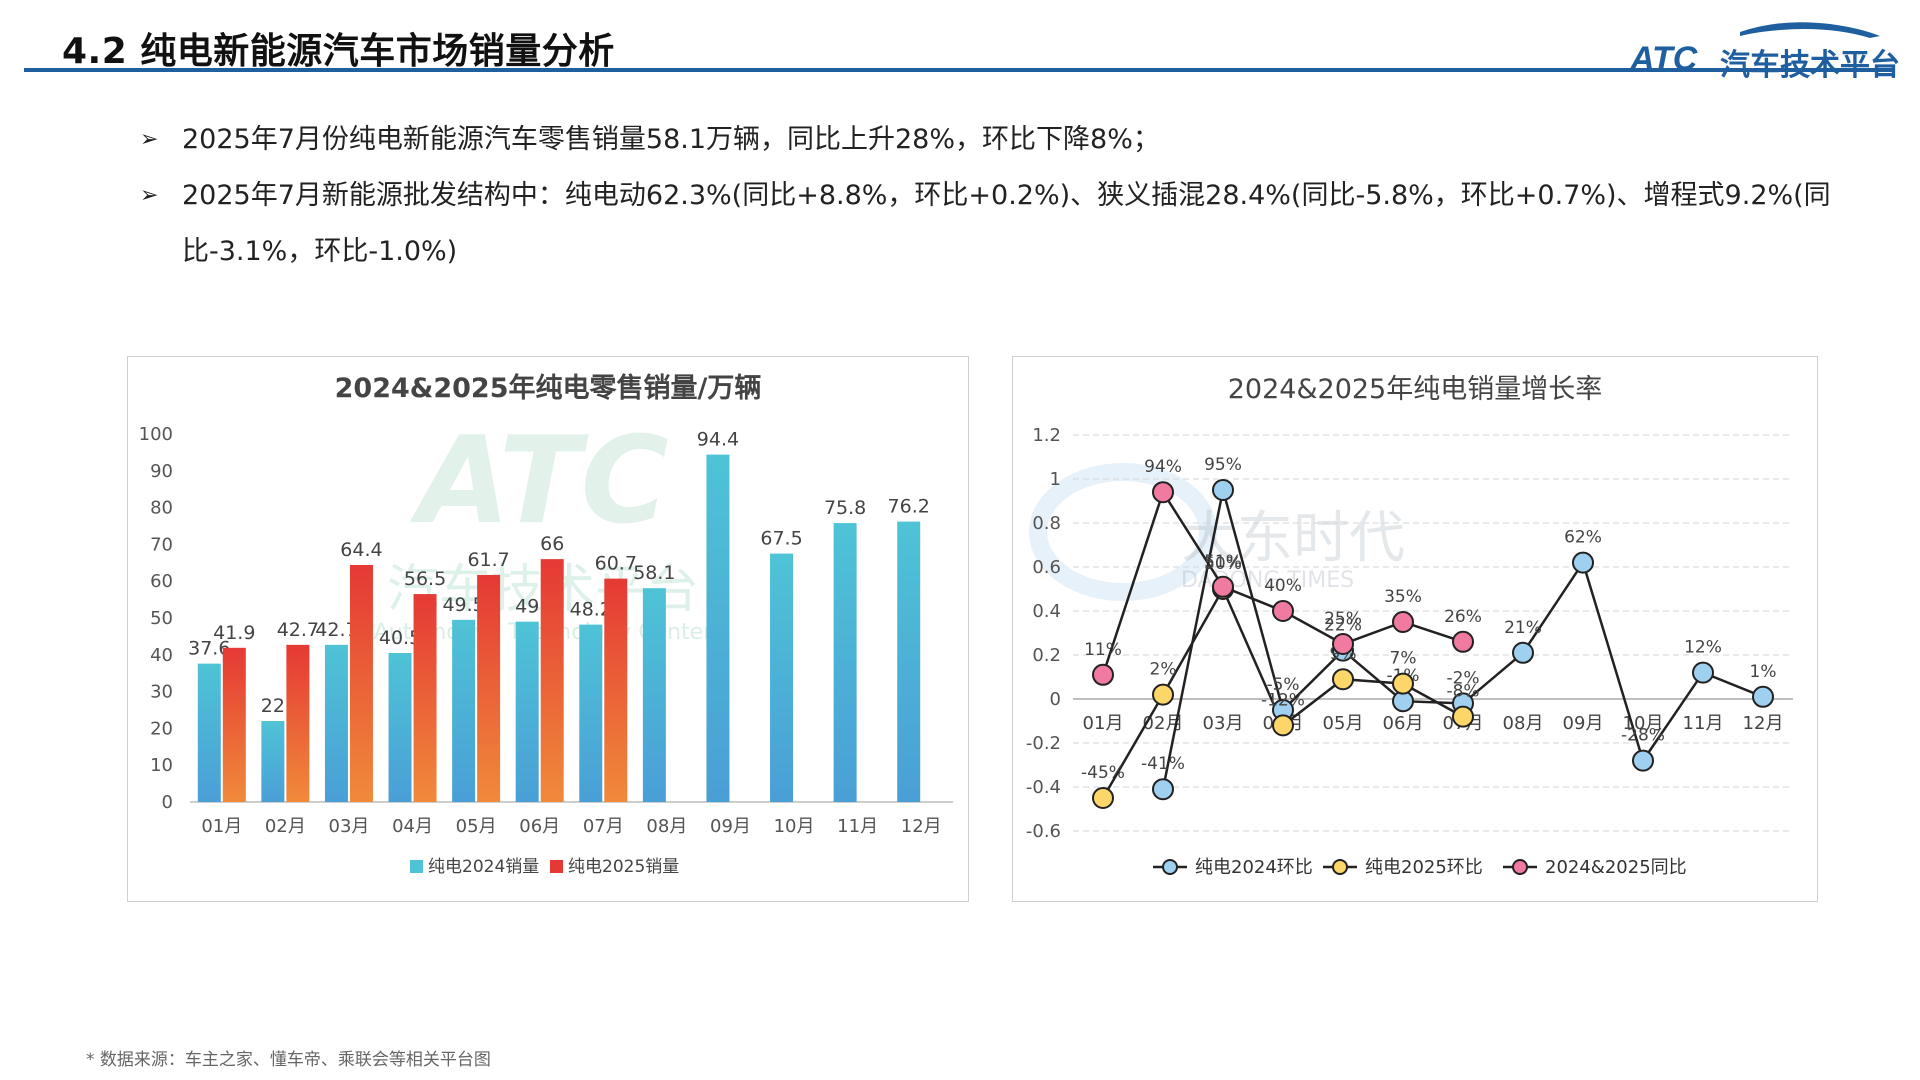 The width and height of the screenshot is (1920, 1080). I want to click on data-label-2025: 66, so click(552, 544).